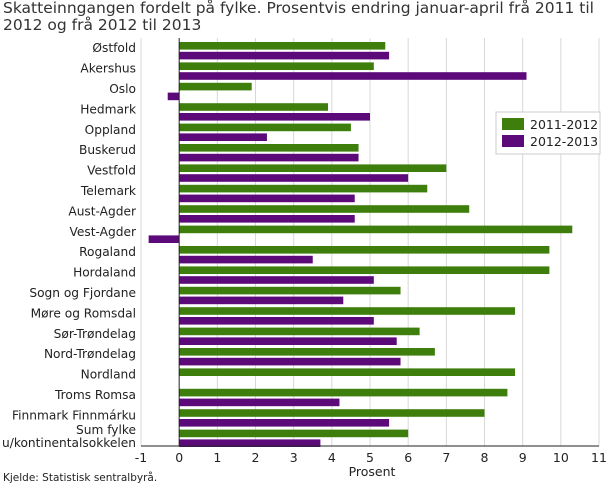 Image resolution: width=610 pixels, height=488 pixels. What do you see at coordinates (74, 415) in the screenshot?
I see `category-label: Finnmark Finnmárku` at bounding box center [74, 415].